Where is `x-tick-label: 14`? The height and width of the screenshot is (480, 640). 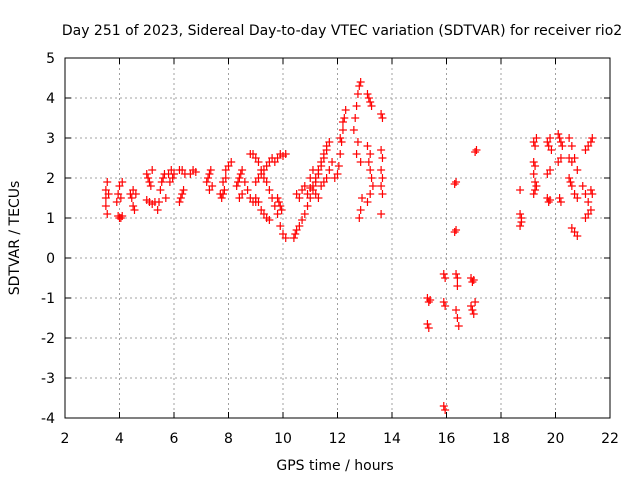
x-tick-label: 14 is located at coordinates (392, 439).